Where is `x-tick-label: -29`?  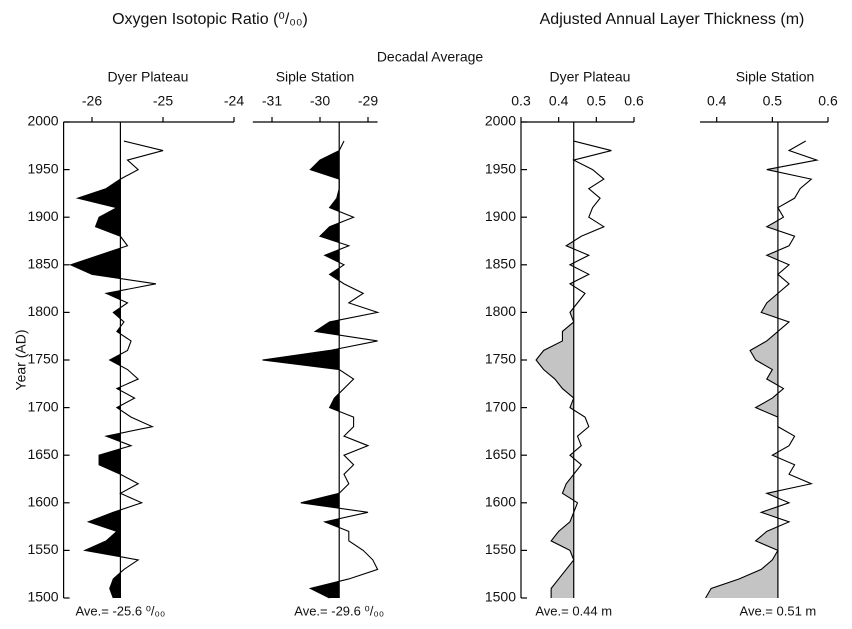
x-tick-label: -29 is located at coordinates (368, 101).